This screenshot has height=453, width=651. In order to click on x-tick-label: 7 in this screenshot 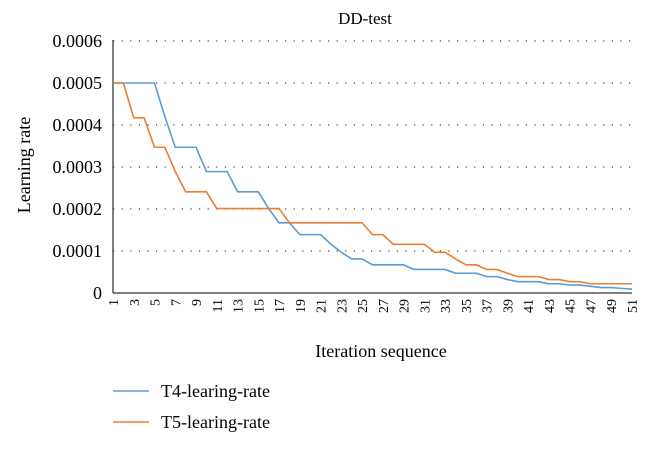, I will do `click(176, 302)`.